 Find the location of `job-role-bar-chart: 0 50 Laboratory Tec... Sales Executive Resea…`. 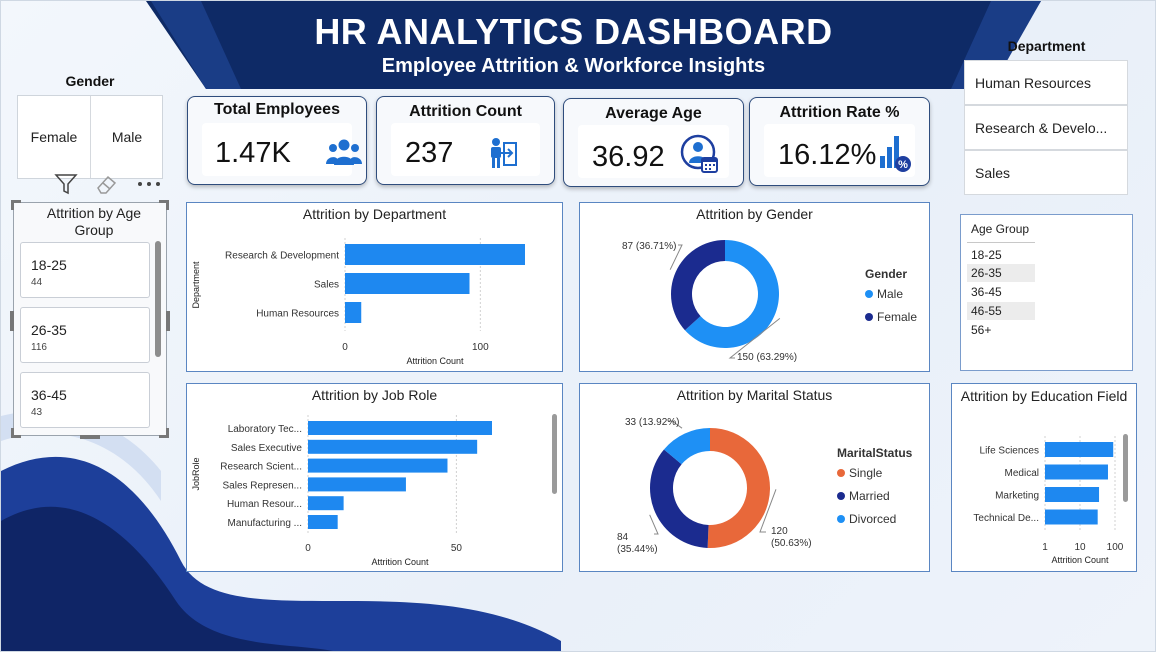

job-role-bar-chart: 0 50 Laboratory Tec... Sales Executive Resea… is located at coordinates (341, 491).